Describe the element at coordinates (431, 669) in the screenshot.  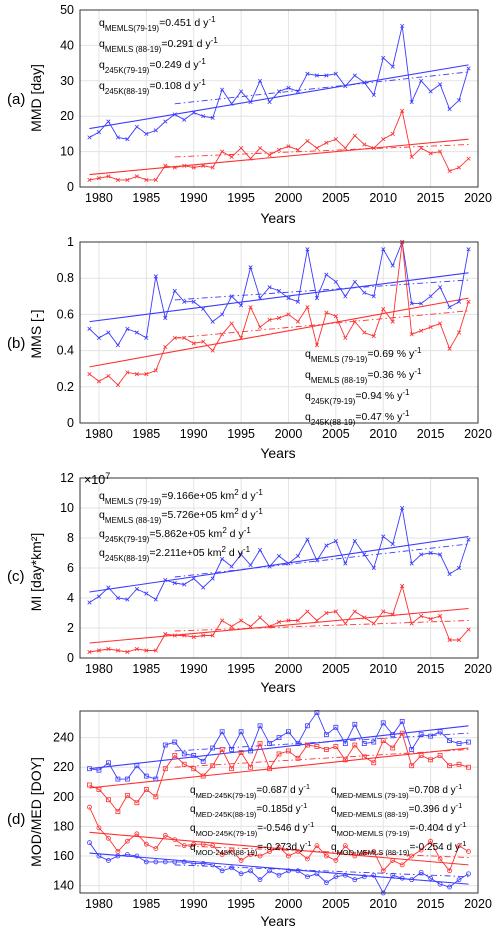
I see `panel-c-x-tick-label: 2015` at that location.